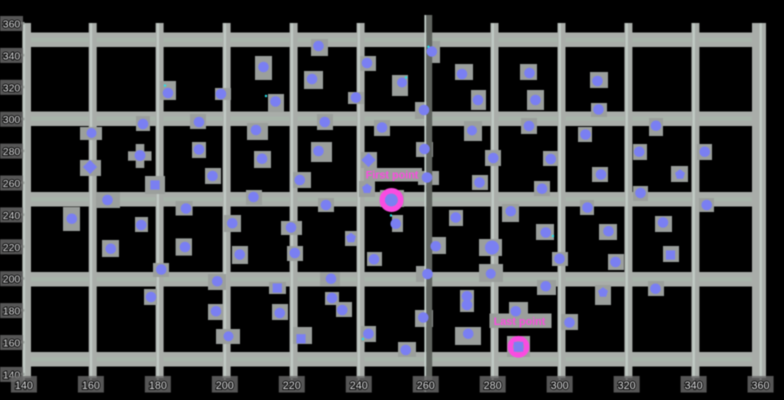 The width and height of the screenshot is (784, 400). Describe the element at coordinates (520, 322) in the screenshot. I see `svg-text: Last point` at that location.